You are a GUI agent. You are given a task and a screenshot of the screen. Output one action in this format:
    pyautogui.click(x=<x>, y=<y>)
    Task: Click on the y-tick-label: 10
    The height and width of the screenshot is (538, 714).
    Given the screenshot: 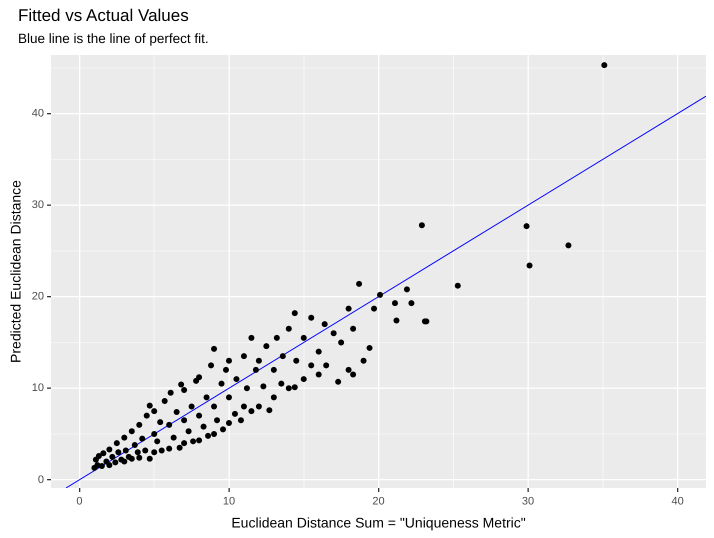 What is the action you would take?
    pyautogui.click(x=38, y=388)
    